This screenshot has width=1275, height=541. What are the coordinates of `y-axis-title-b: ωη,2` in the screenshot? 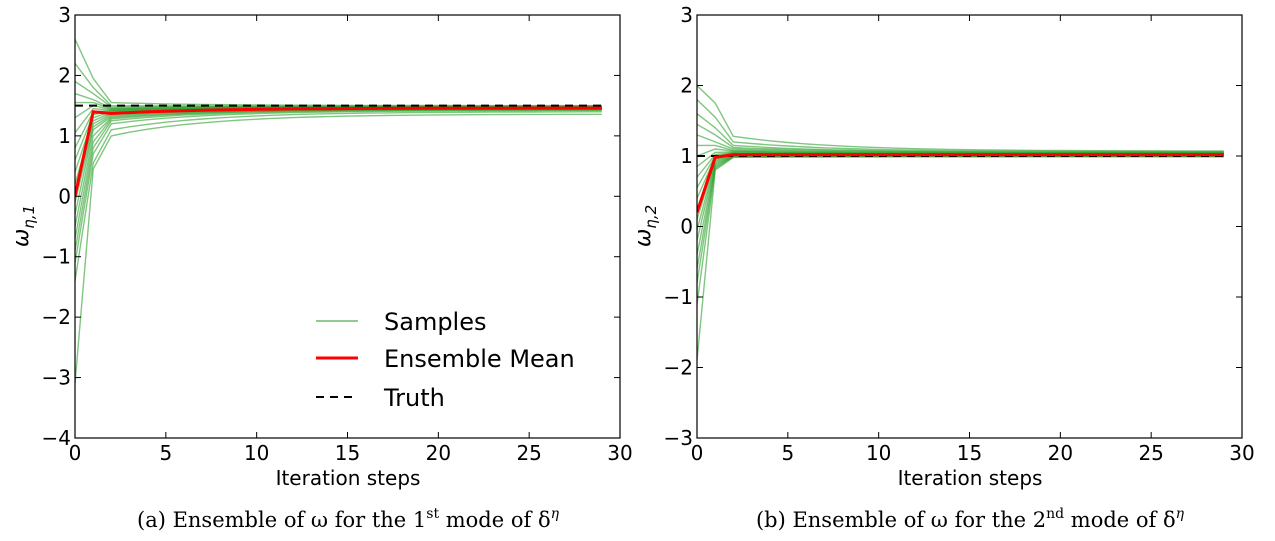 It's located at (645, 226).